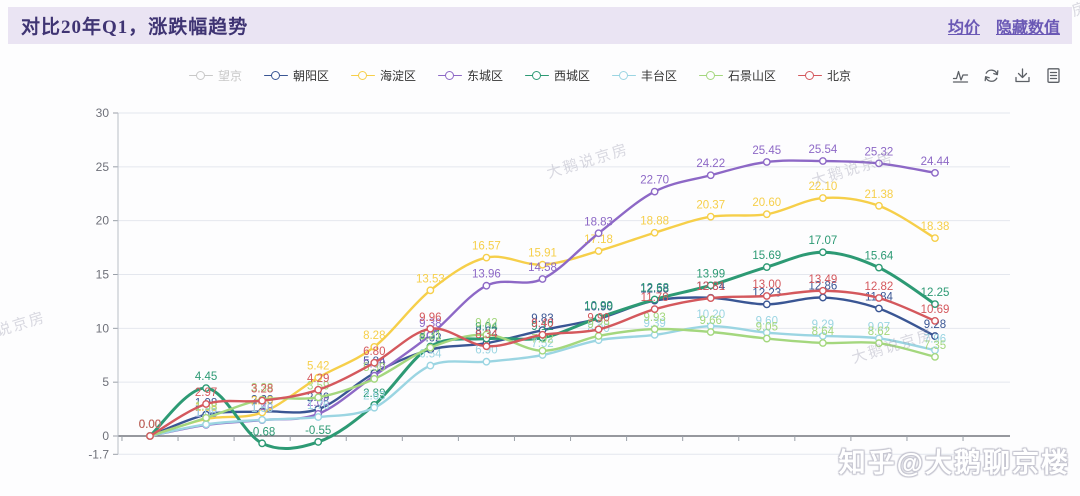  What do you see at coordinates (659, 75) in the screenshot?
I see `legend-label: 丰台区` at bounding box center [659, 75].